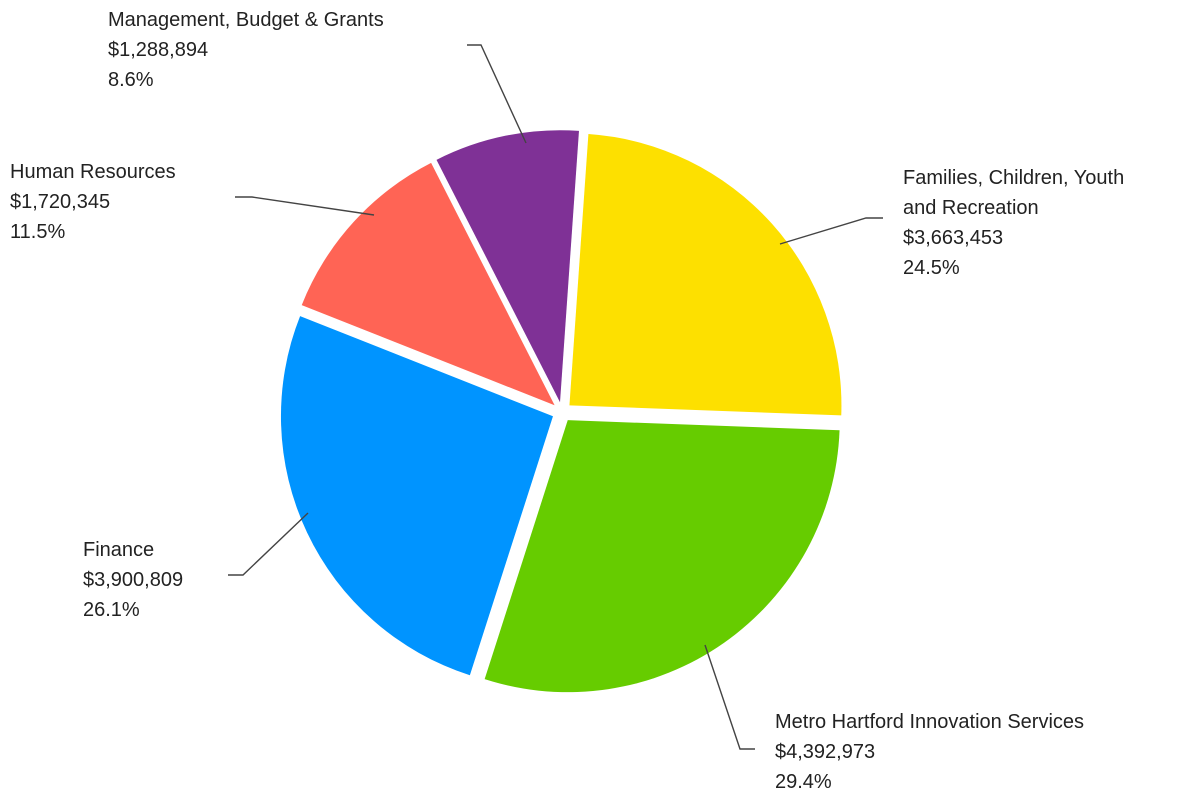 This screenshot has width=1183, height=794. Describe the element at coordinates (131, 80) in the screenshot. I see `slice-percent-label: 8.6%` at that location.